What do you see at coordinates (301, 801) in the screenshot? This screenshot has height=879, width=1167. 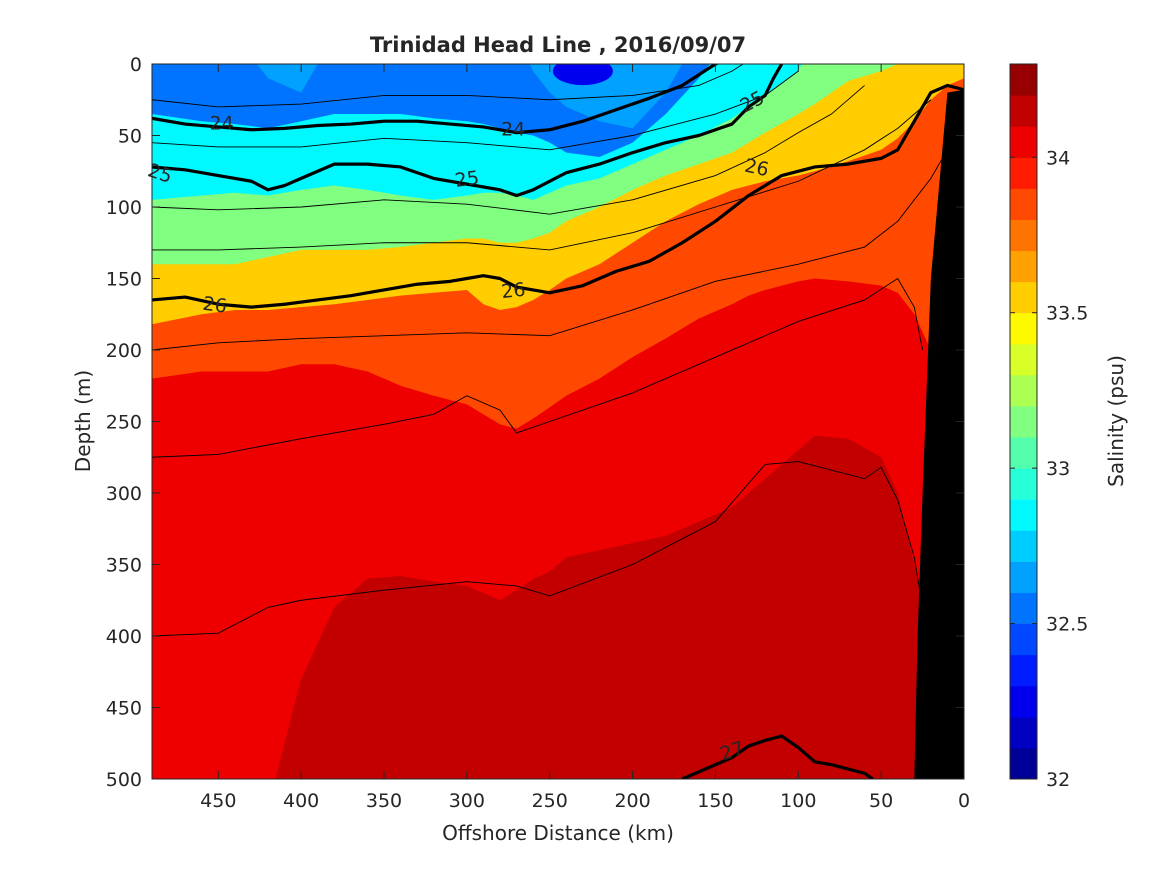 I see `x-tick-label: 400` at bounding box center [301, 801].